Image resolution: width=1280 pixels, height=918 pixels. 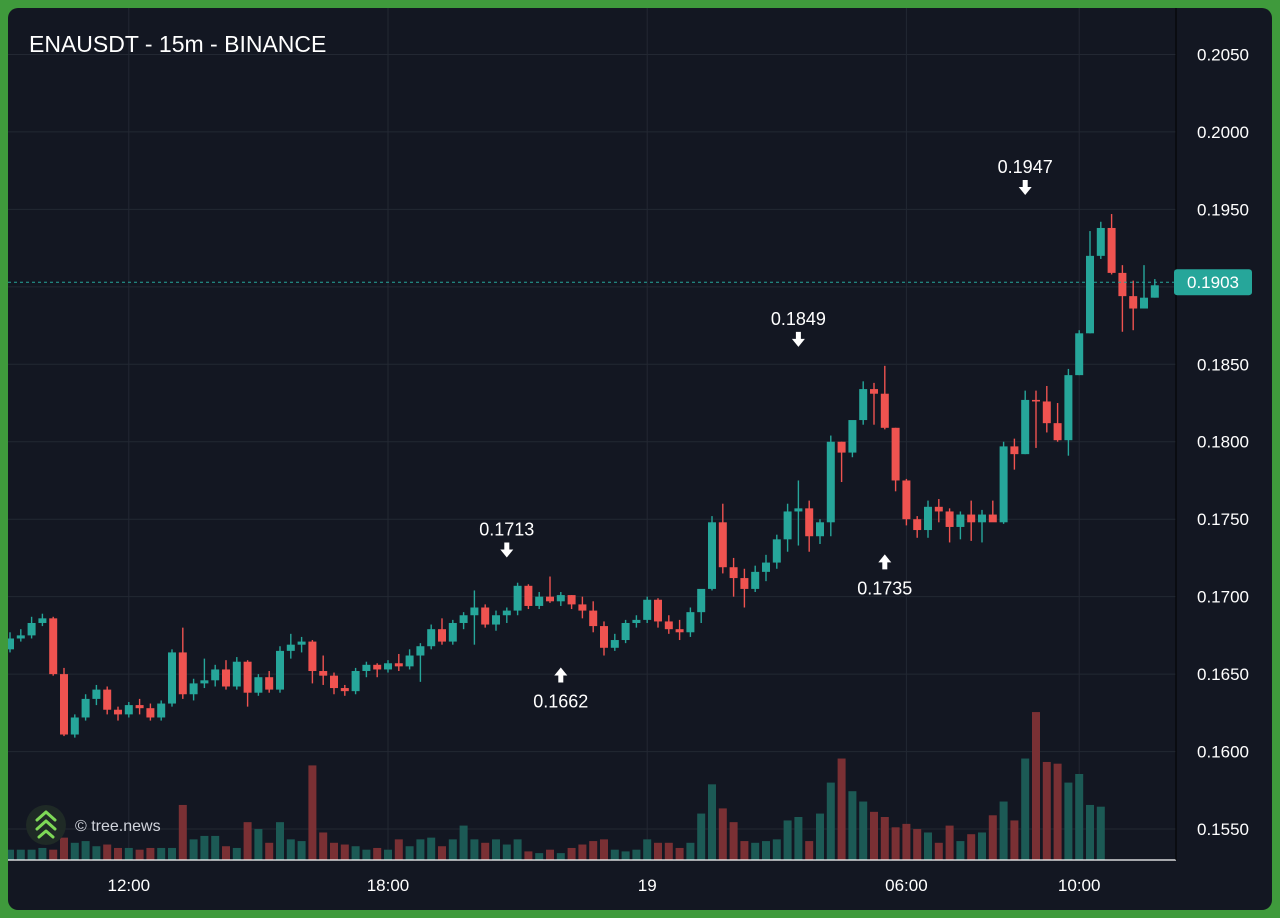 I want to click on y-tick-label: 0.1700, so click(x=1223, y=597).